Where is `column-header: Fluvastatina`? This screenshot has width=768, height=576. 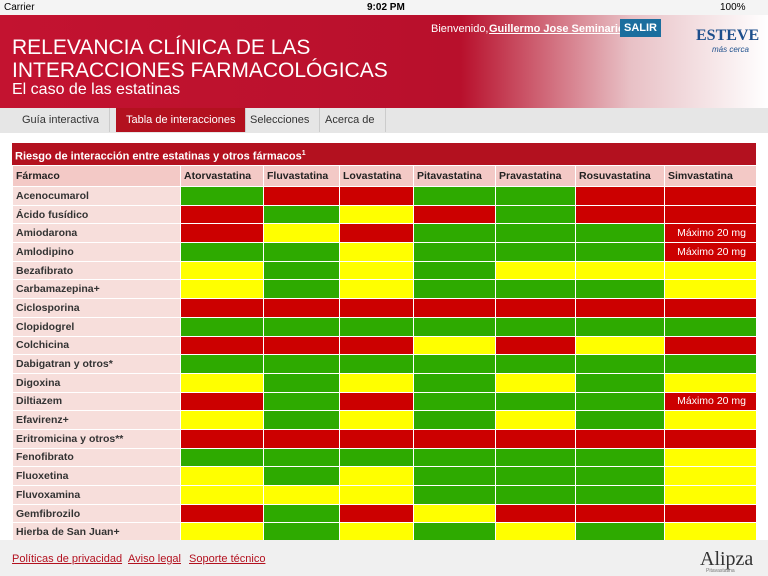
column-header: Fluvastatina is located at coordinates (301, 176).